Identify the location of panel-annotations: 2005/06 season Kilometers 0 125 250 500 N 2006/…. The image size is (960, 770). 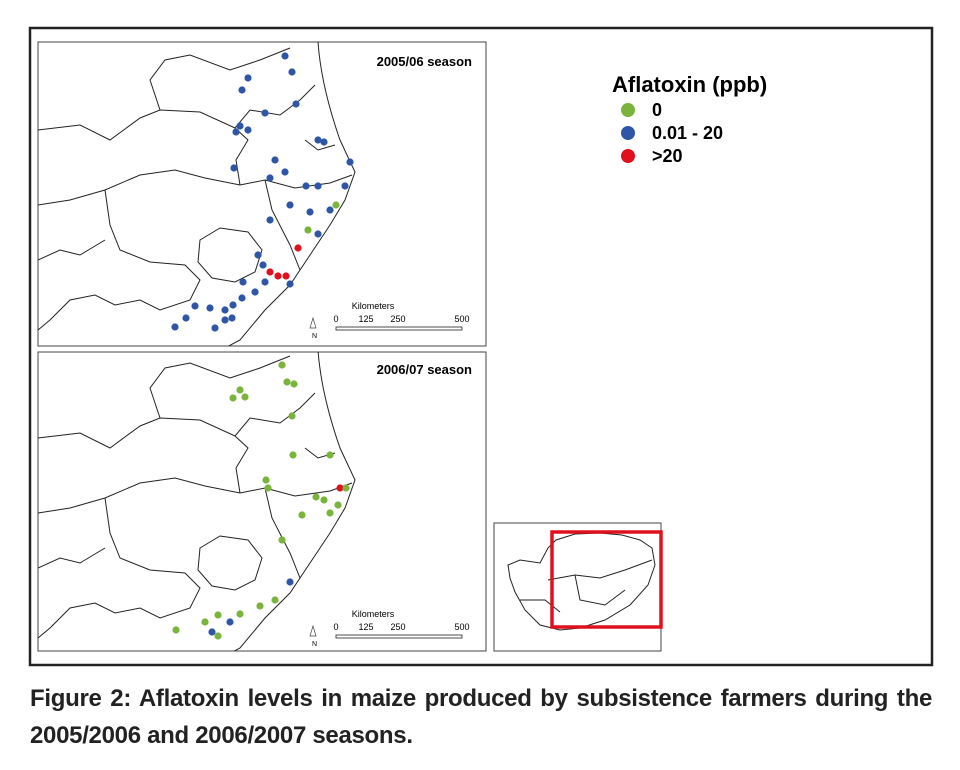
(390, 351).